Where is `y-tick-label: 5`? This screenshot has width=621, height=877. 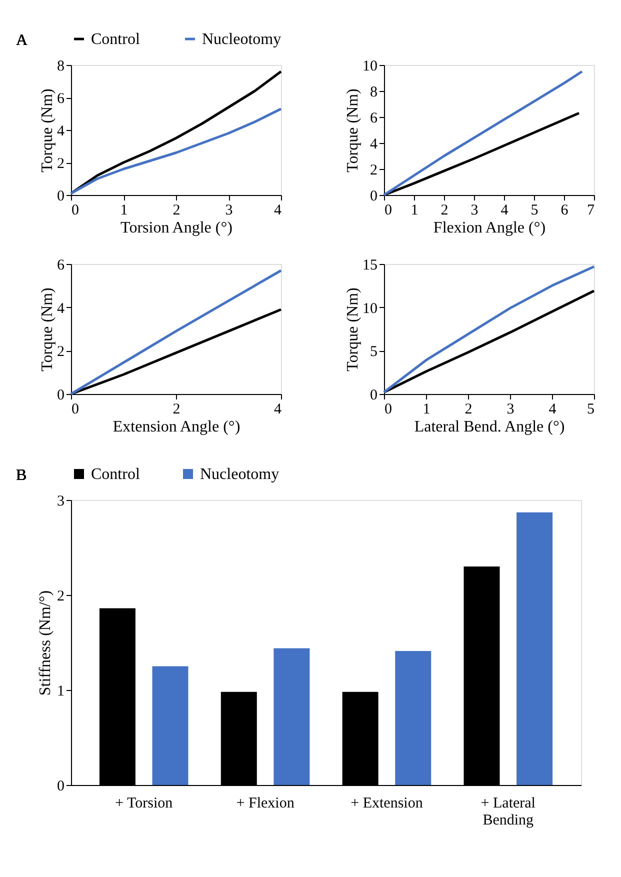 y-tick-label: 5 is located at coordinates (374, 352).